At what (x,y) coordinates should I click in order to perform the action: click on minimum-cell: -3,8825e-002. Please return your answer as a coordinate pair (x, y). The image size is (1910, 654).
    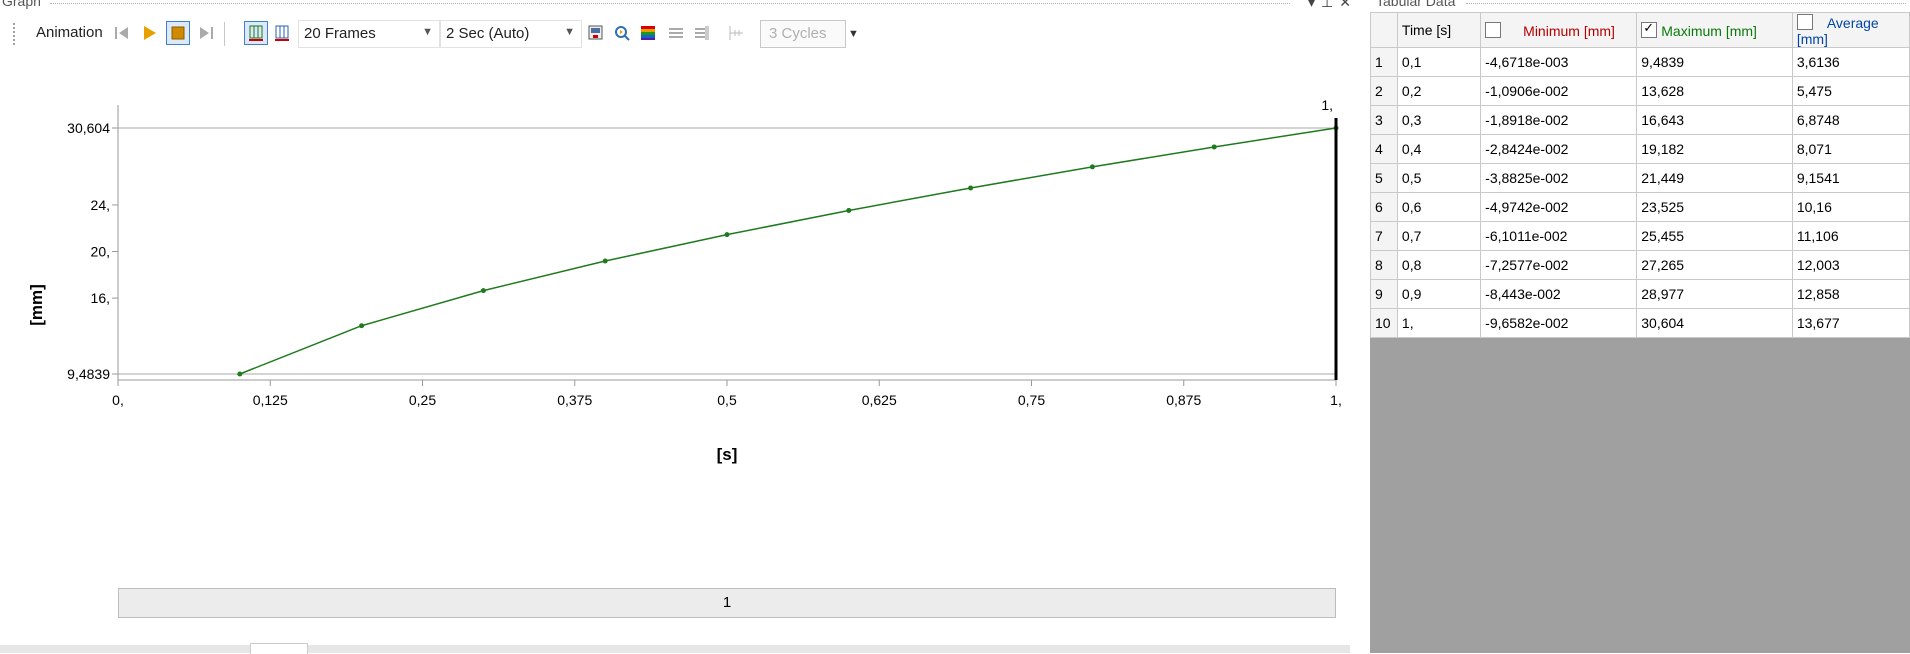
    Looking at the image, I should click on (1559, 178).